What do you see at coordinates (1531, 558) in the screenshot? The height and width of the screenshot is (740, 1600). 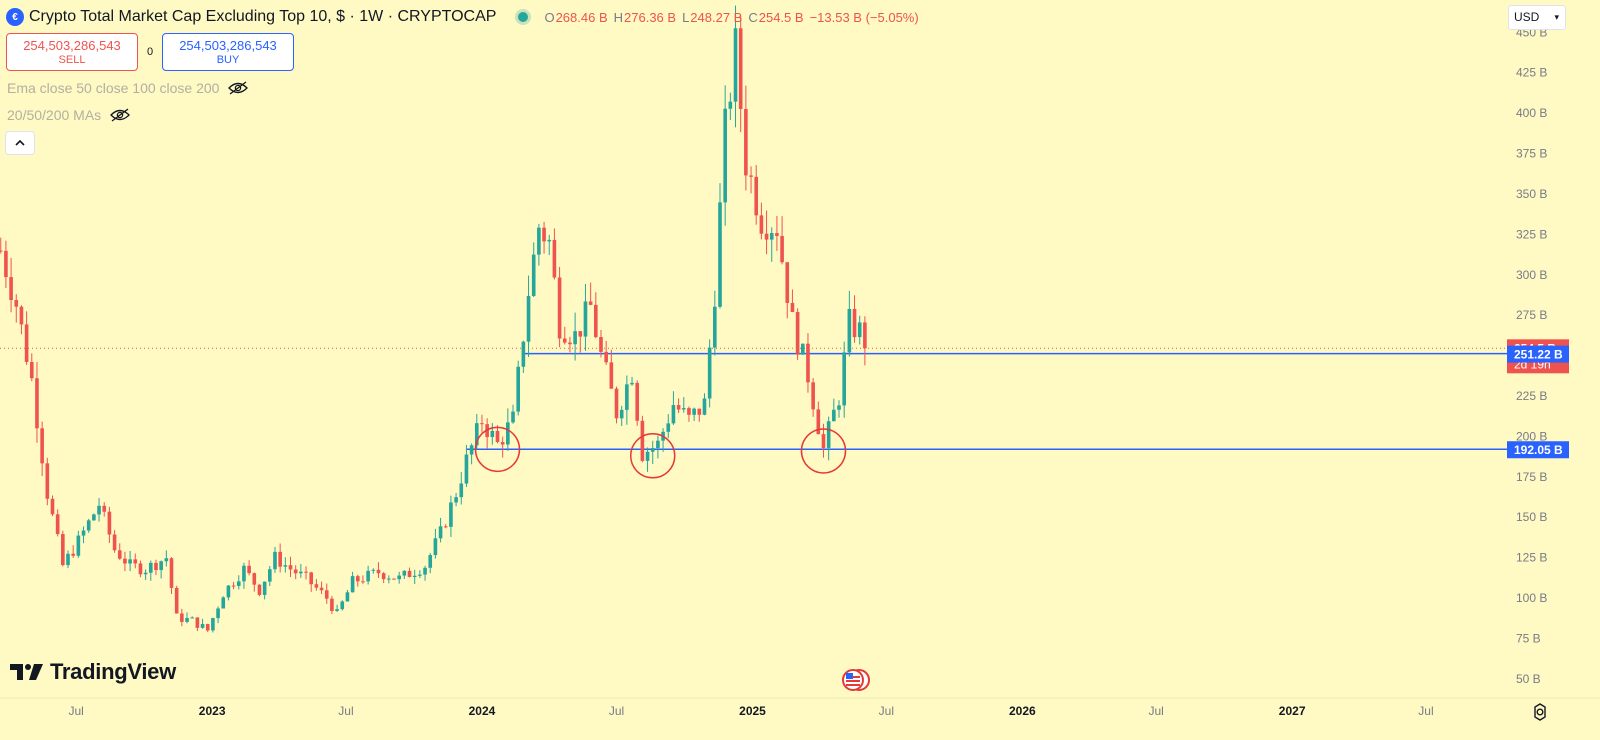 I see `price-axis-tick: 125 B` at bounding box center [1531, 558].